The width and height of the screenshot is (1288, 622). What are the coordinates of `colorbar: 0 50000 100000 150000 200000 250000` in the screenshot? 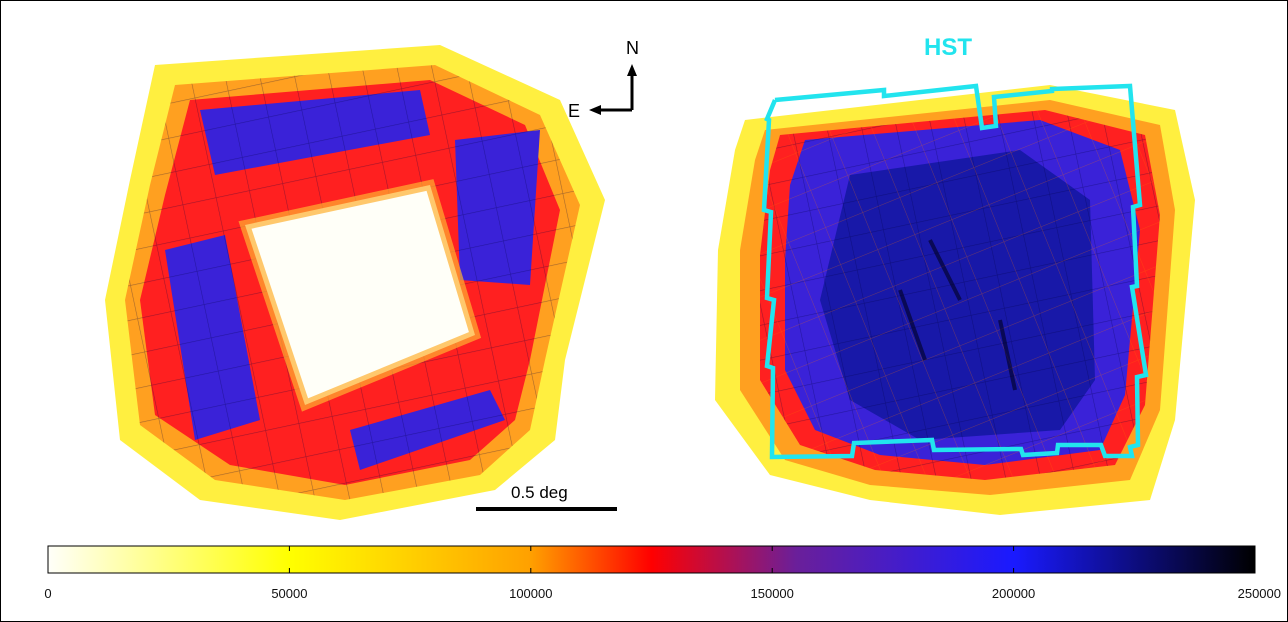 It's located at (662, 573).